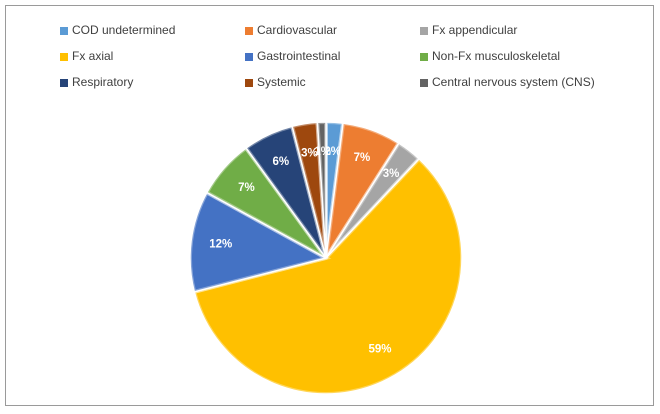 The width and height of the screenshot is (660, 414). What do you see at coordinates (474, 30) in the screenshot?
I see `legend-label: Fx appendicular` at bounding box center [474, 30].